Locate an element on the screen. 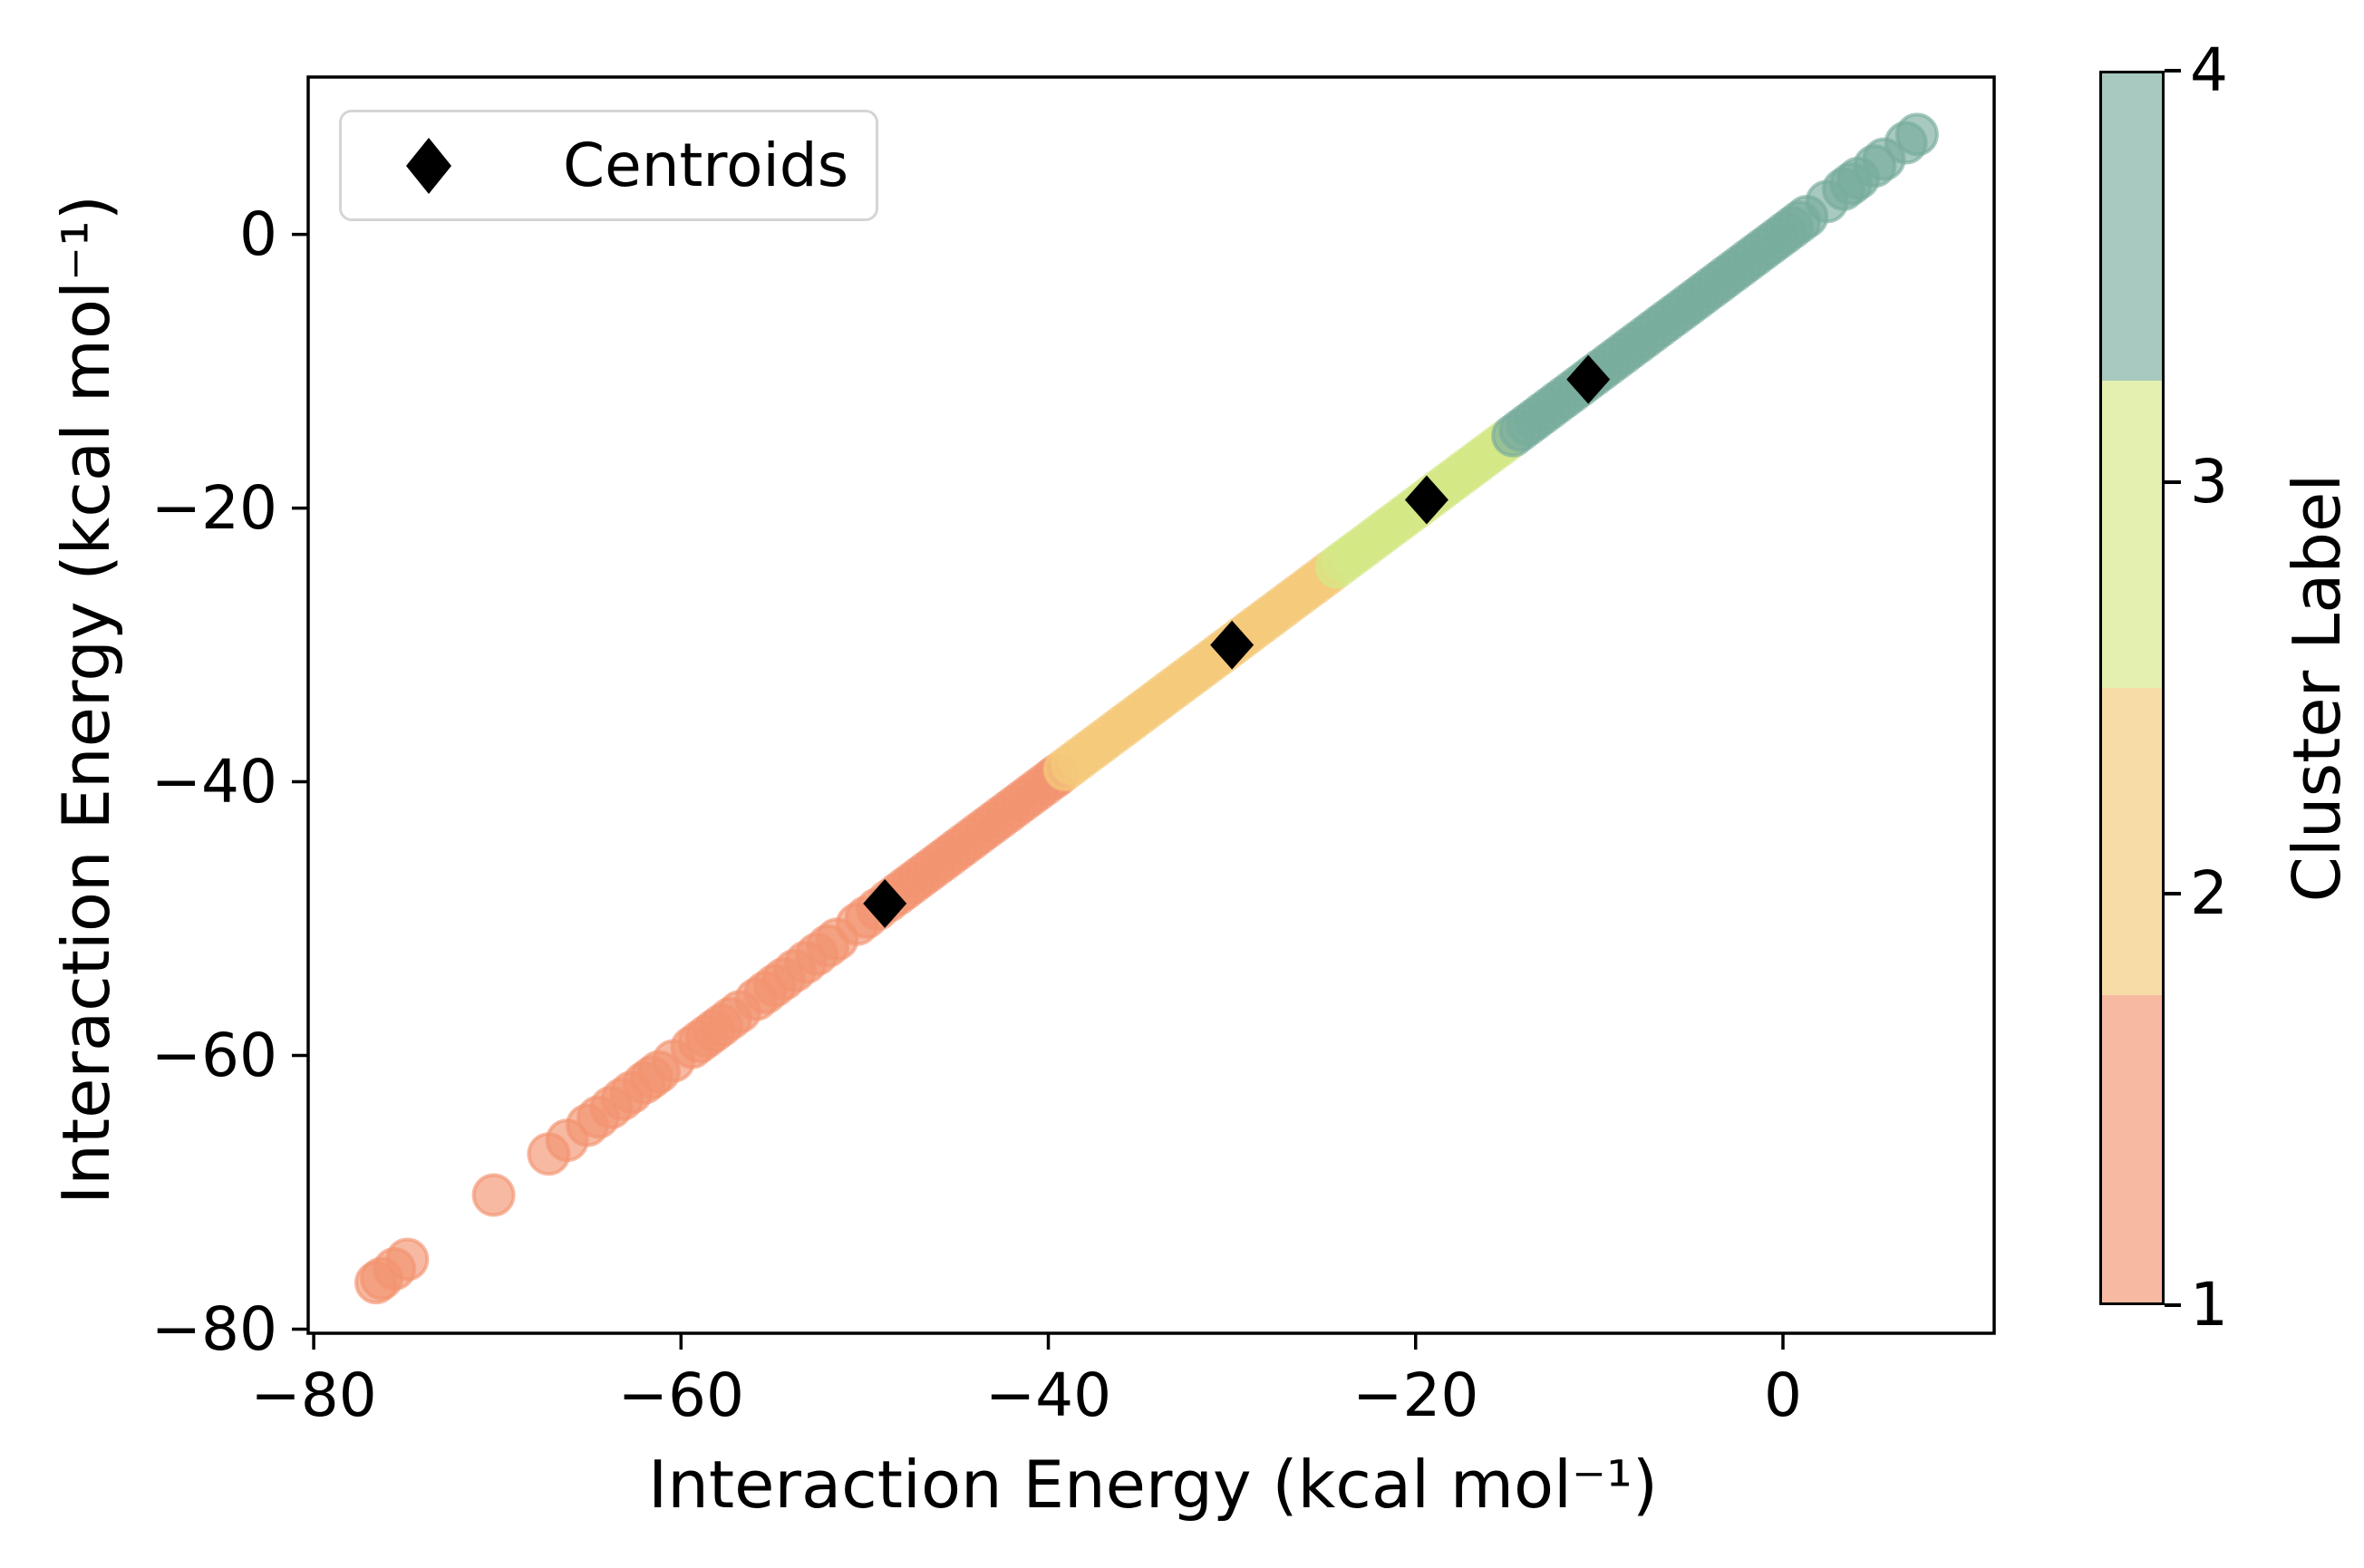 The image size is (2364, 1568). y-axis-label: Interaction Energy (kcal mol⁻¹) is located at coordinates (86, 700).